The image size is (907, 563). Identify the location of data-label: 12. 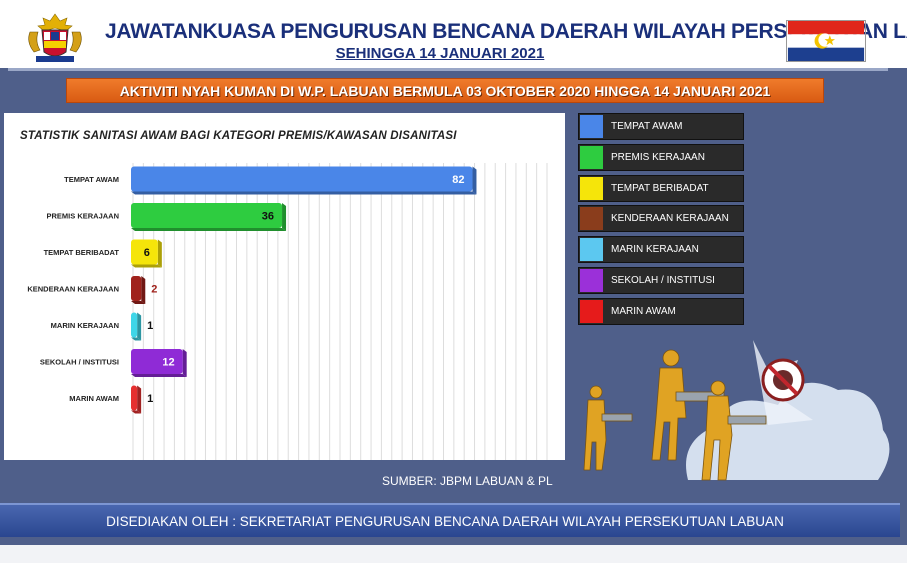
(168, 363).